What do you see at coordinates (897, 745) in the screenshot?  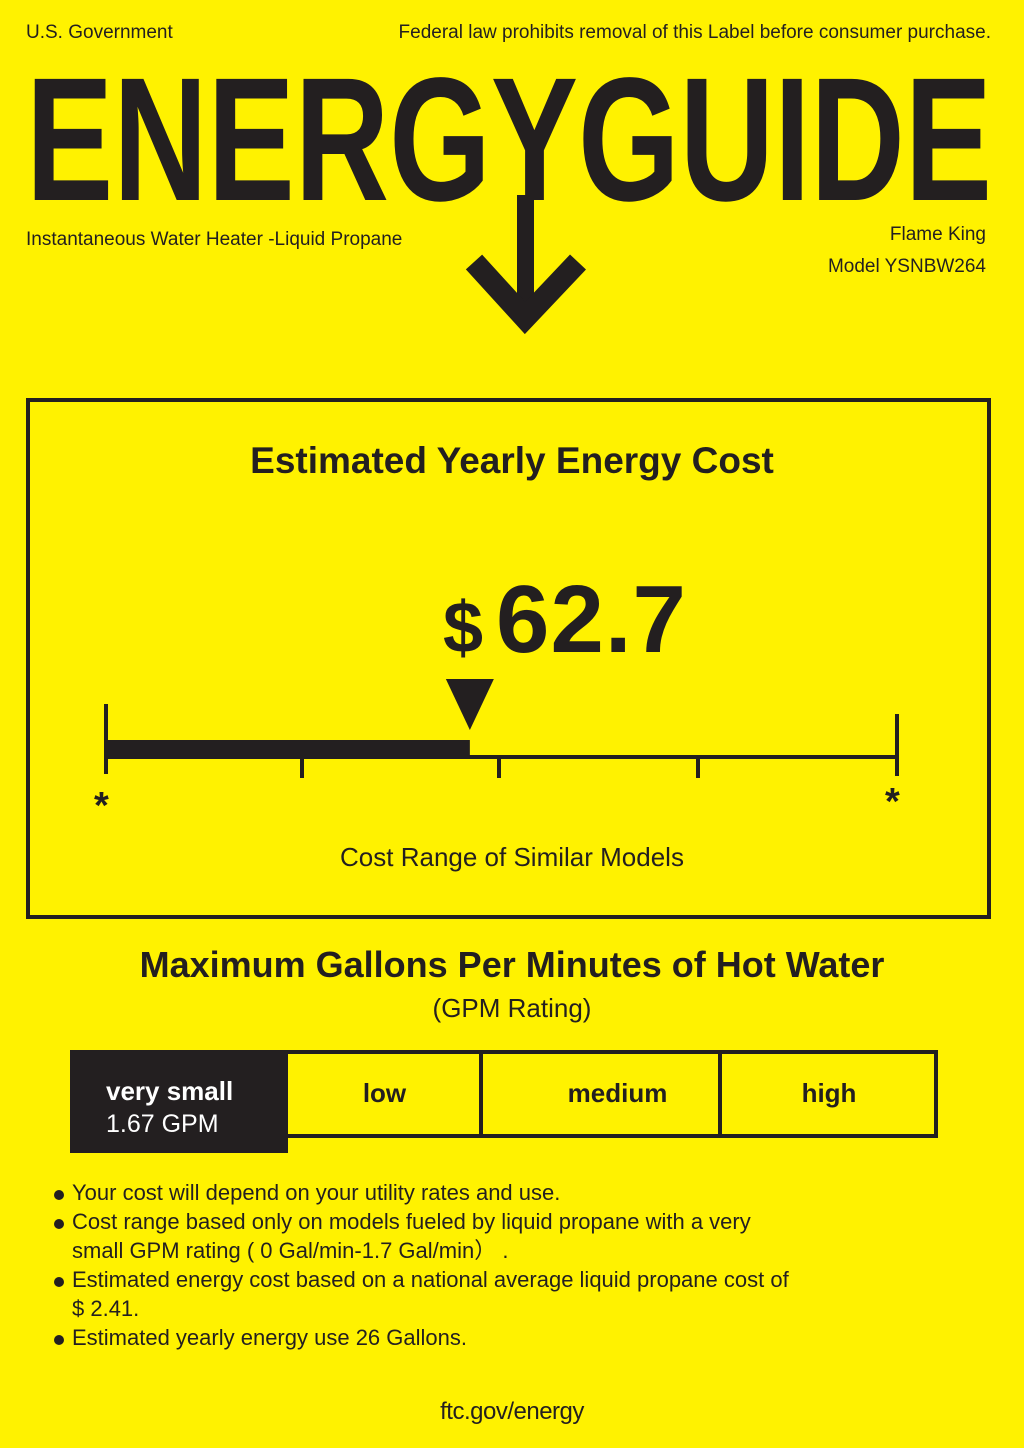 I see `scale-right-end` at bounding box center [897, 745].